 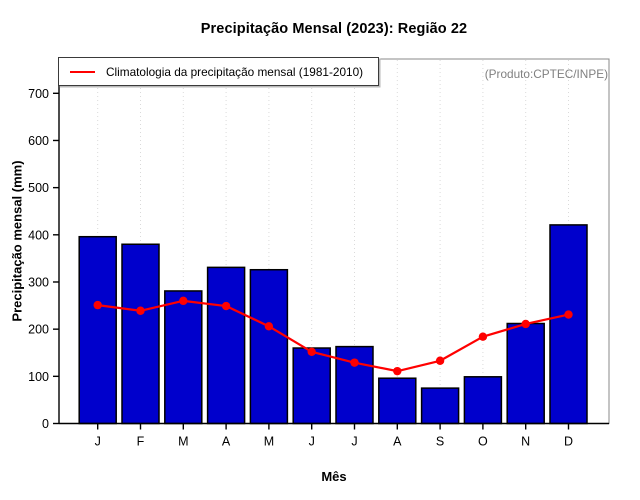 What do you see at coordinates (440, 406) in the screenshot?
I see `precip-bar-S9` at bounding box center [440, 406].